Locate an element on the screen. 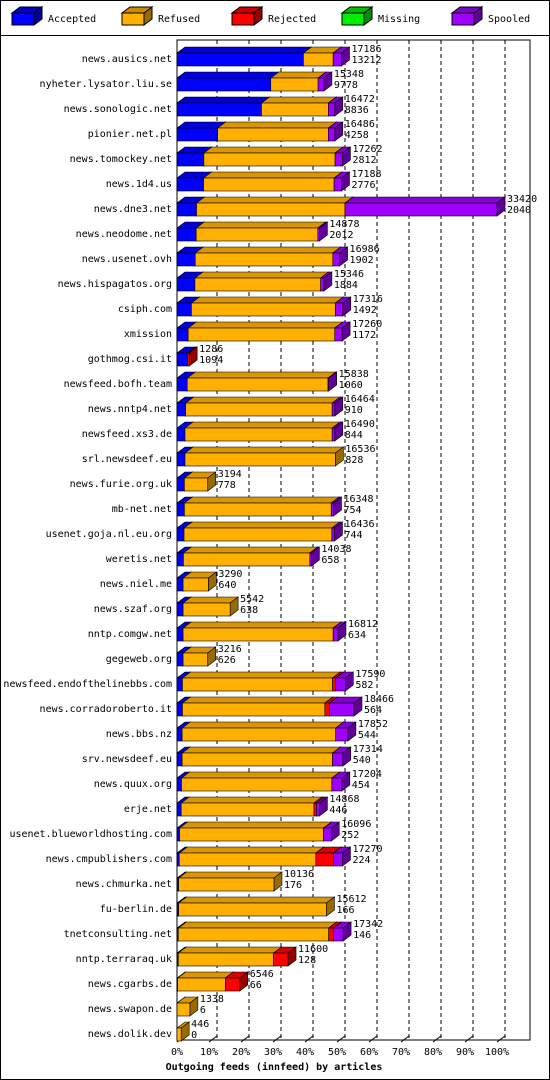 This screenshot has width=550, height=1080. accepted-label: 754 is located at coordinates (352, 510).